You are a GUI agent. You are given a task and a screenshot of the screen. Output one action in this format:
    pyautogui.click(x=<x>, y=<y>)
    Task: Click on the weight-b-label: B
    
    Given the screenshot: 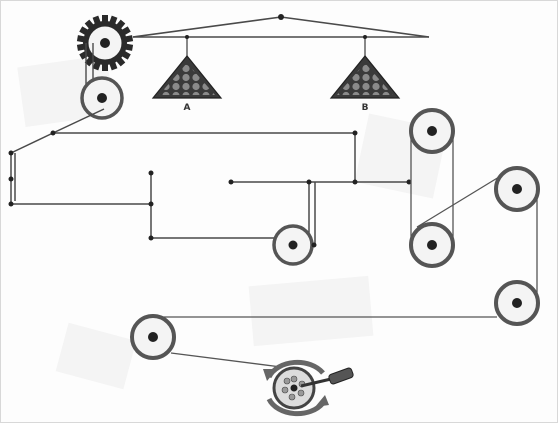 What is the action you would take?
    pyautogui.click(x=365, y=108)
    